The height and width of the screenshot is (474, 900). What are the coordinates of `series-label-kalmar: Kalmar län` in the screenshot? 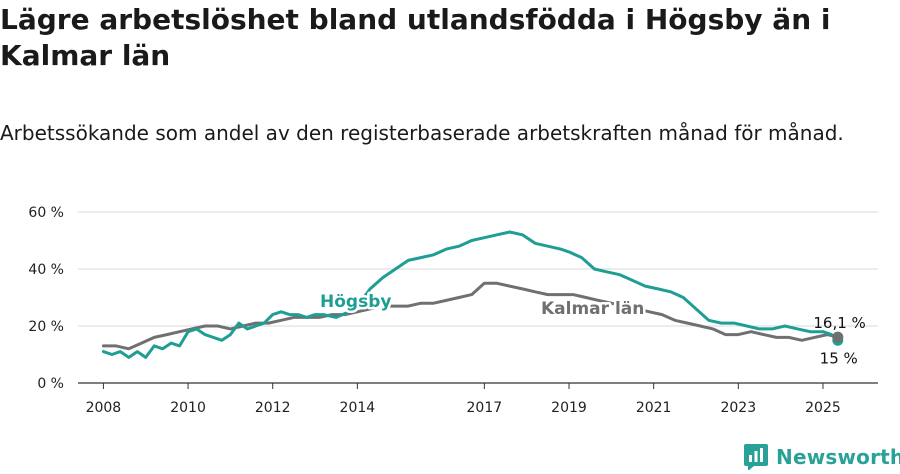 It's located at (592, 309).